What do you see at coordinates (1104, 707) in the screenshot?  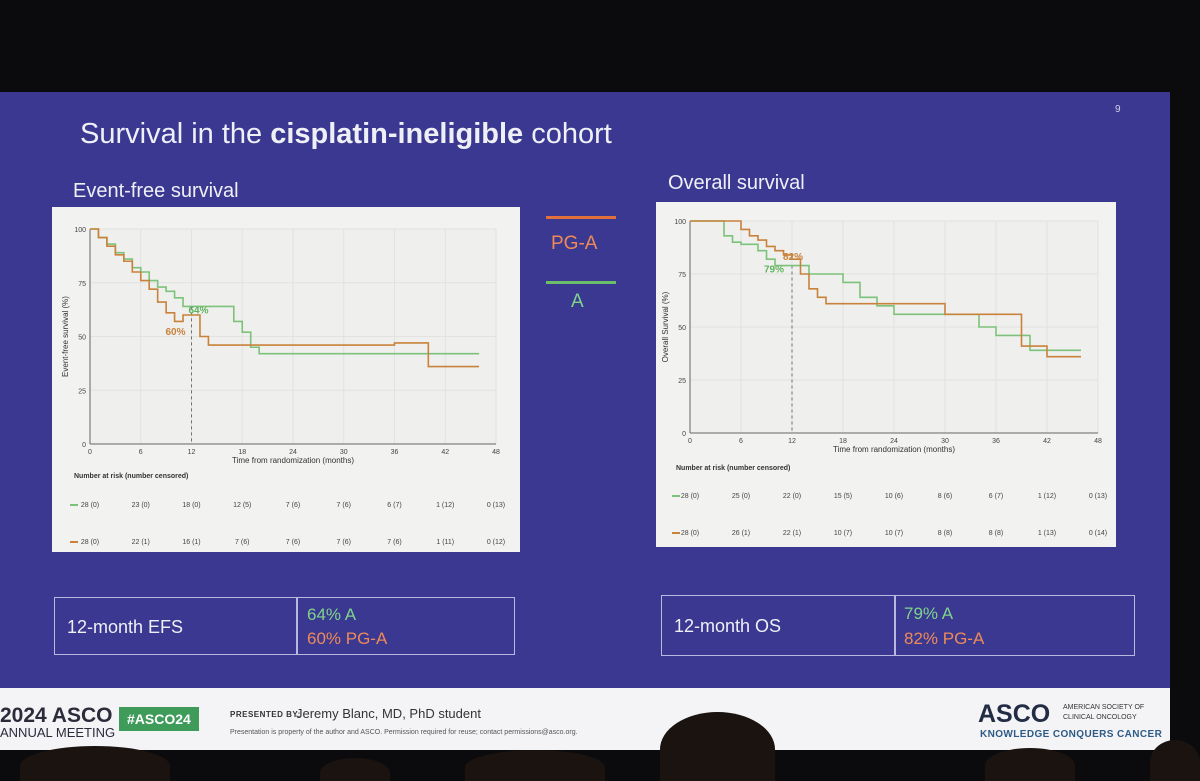 I see `society-line-1: AMERICAN SOCIETY OF` at bounding box center [1104, 707].